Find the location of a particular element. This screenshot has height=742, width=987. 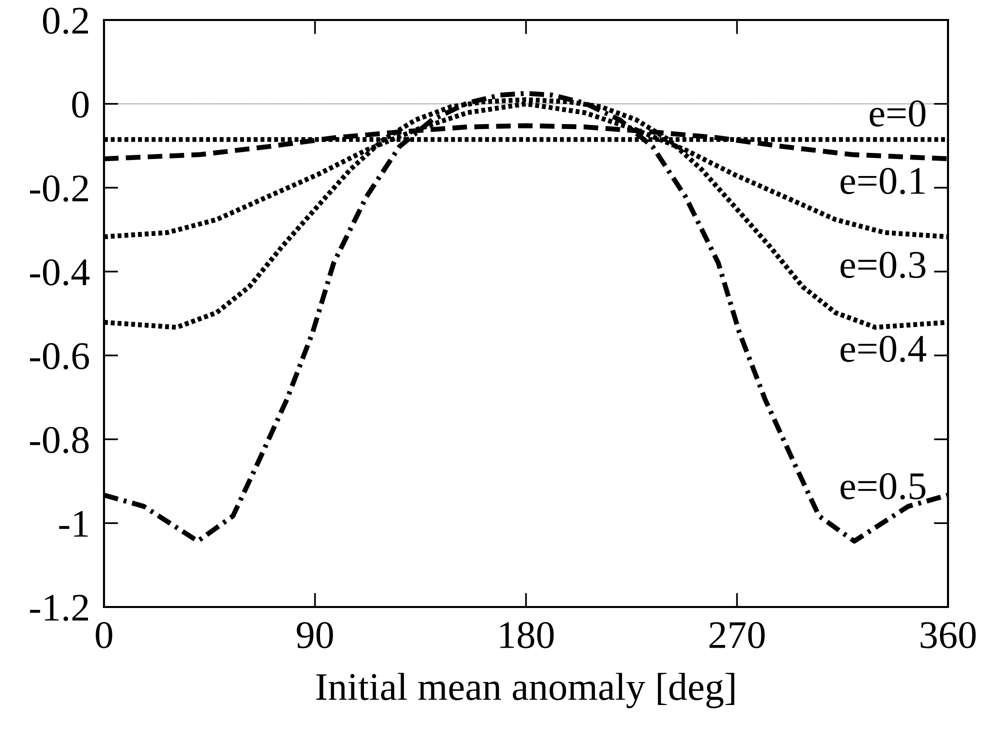

x-axis-title: Initial mean anomaly [deg] is located at coordinates (525, 690).